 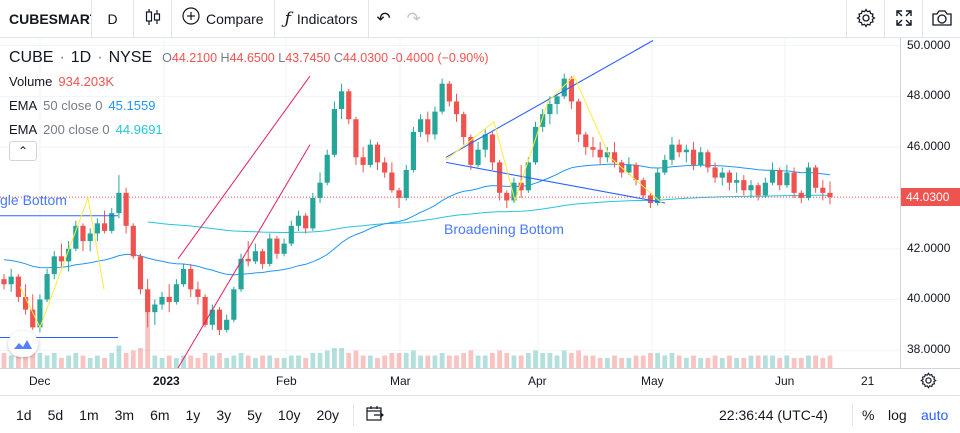 I want to click on log-toggle: log, so click(x=897, y=414).